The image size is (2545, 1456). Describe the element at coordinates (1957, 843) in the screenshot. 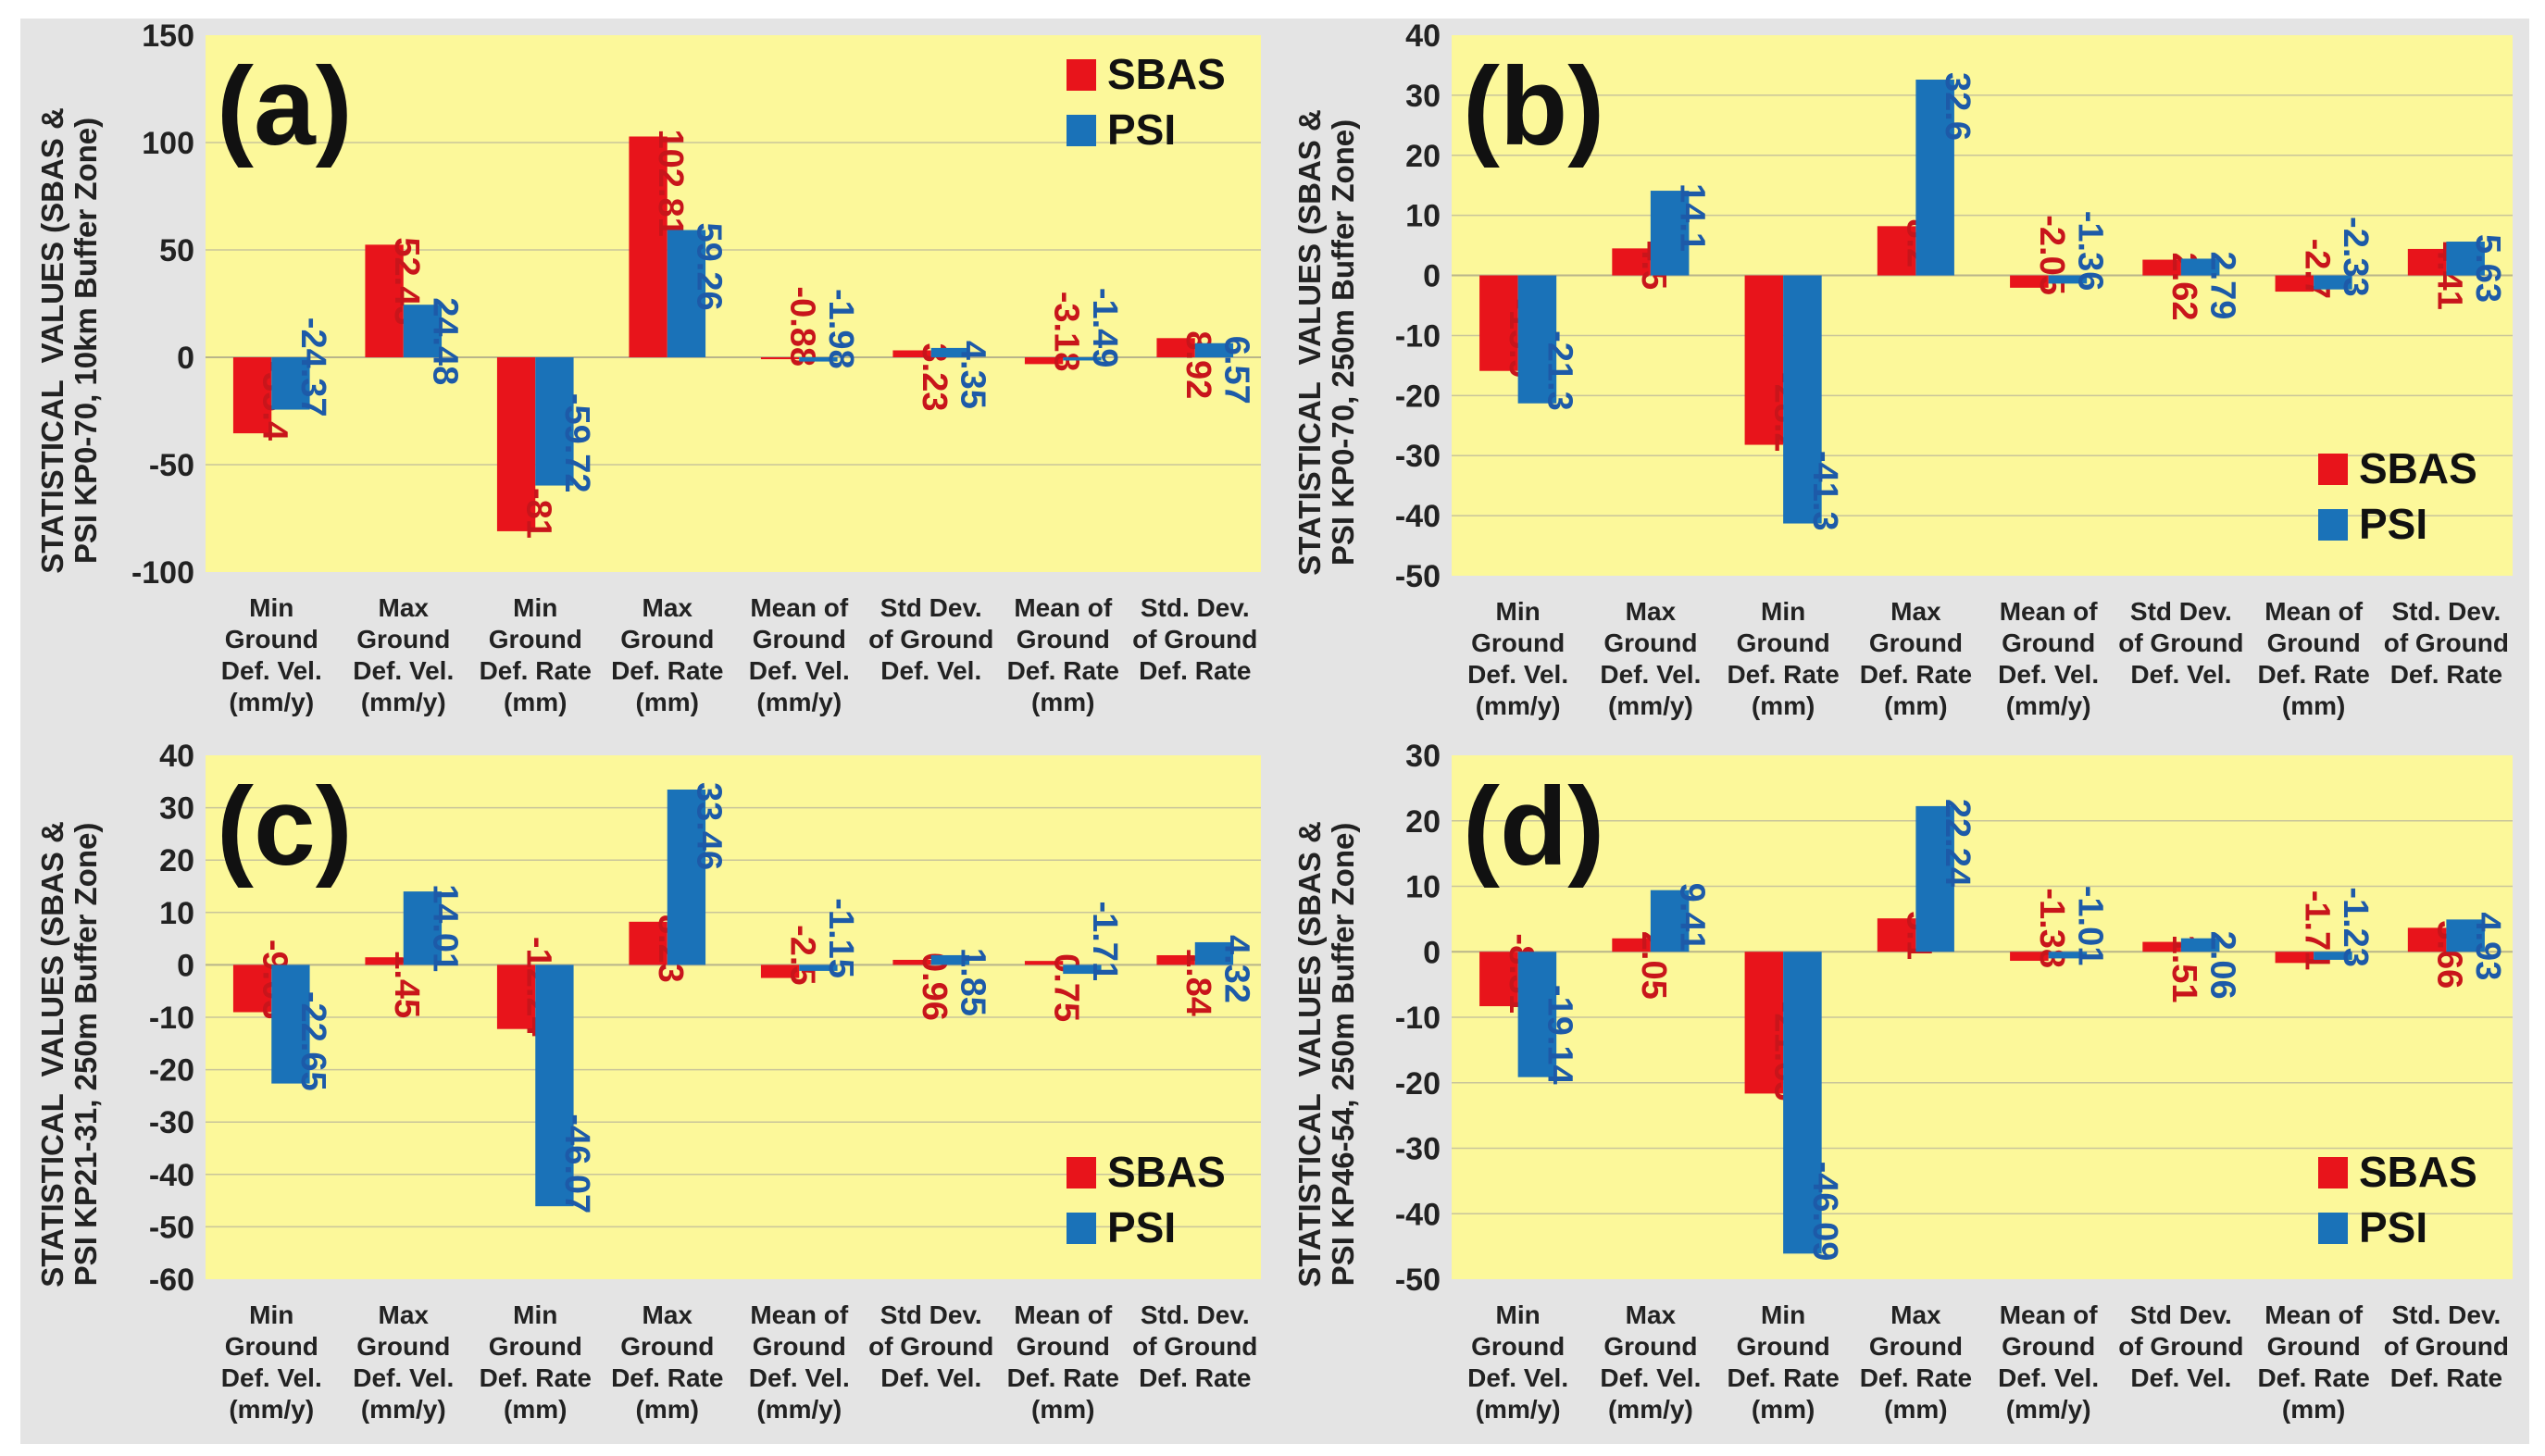

I see `value-label-psi-4: 22.24` at that location.